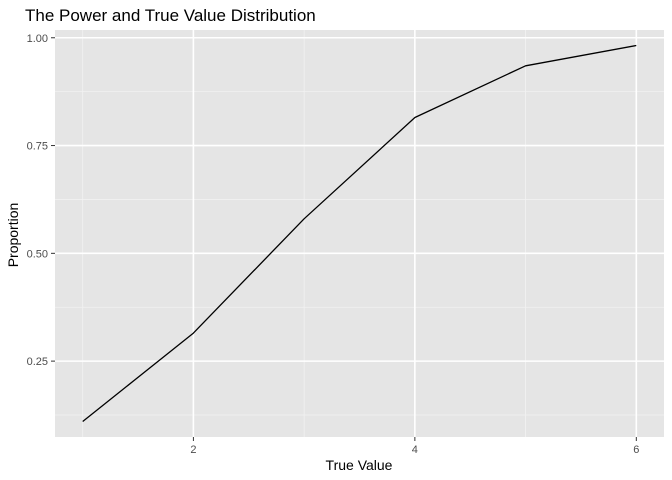 This screenshot has height=480, width=672. What do you see at coordinates (41, 200) in the screenshot?
I see `y-axis: 0.25 0.50 0.75 1.00` at bounding box center [41, 200].